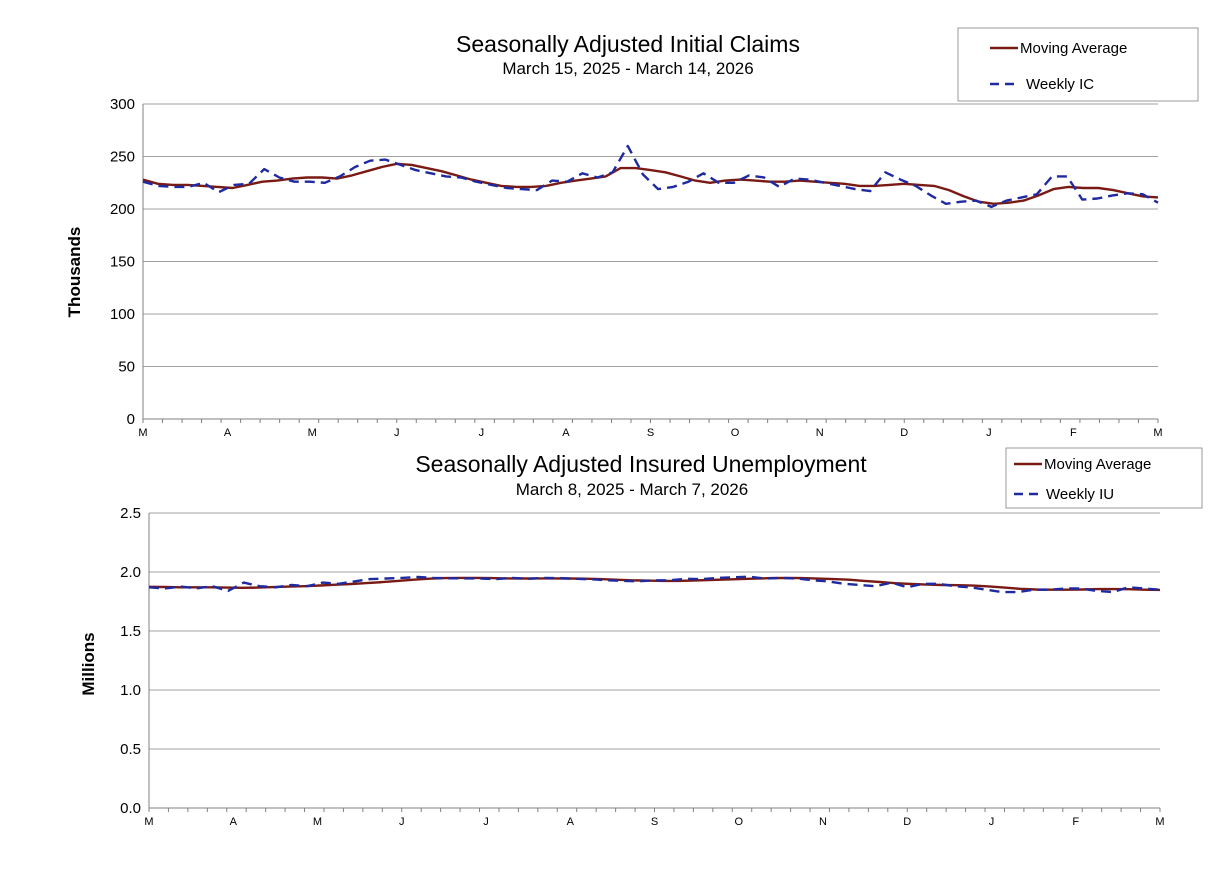 Image resolution: width=1228 pixels, height=878 pixels. What do you see at coordinates (88, 663) in the screenshot?
I see `chart2-ylabel: Millions` at bounding box center [88, 663].